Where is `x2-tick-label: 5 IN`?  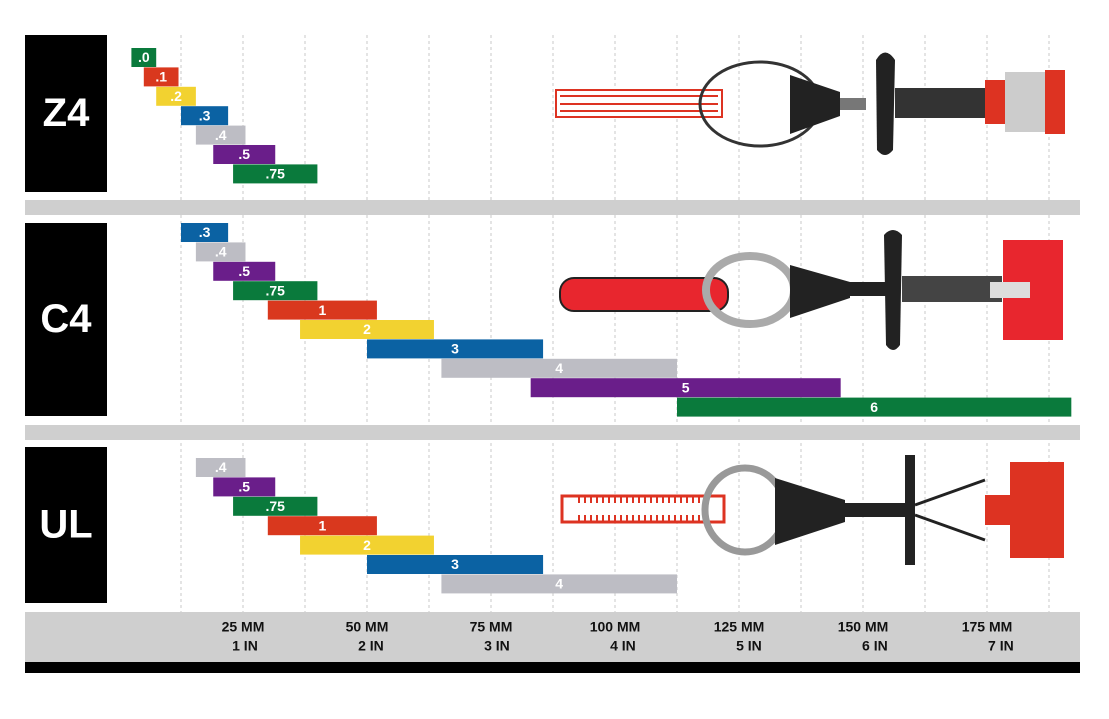 x2-tick-label: 5 IN is located at coordinates (749, 646).